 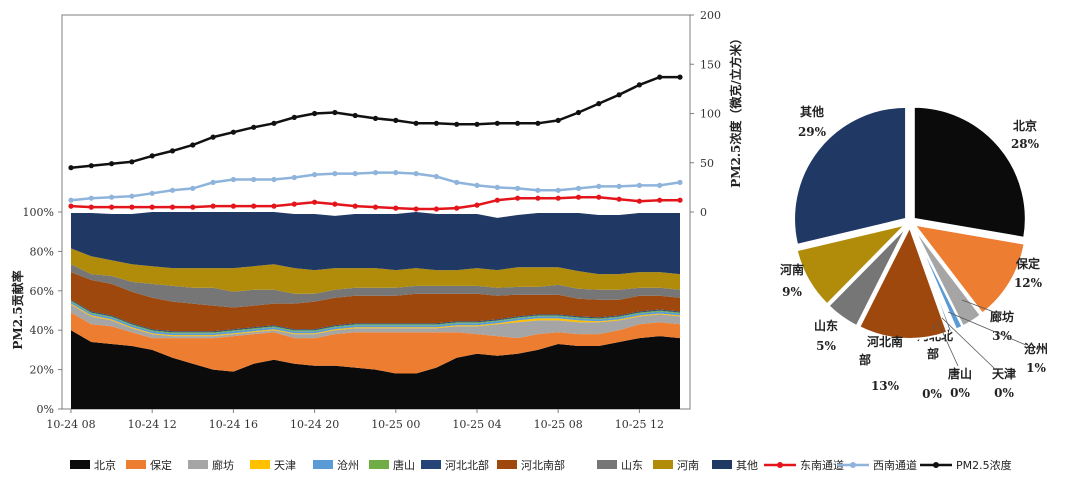 I want to click on legend-item-13: PM2.5浓度, so click(x=966, y=465).